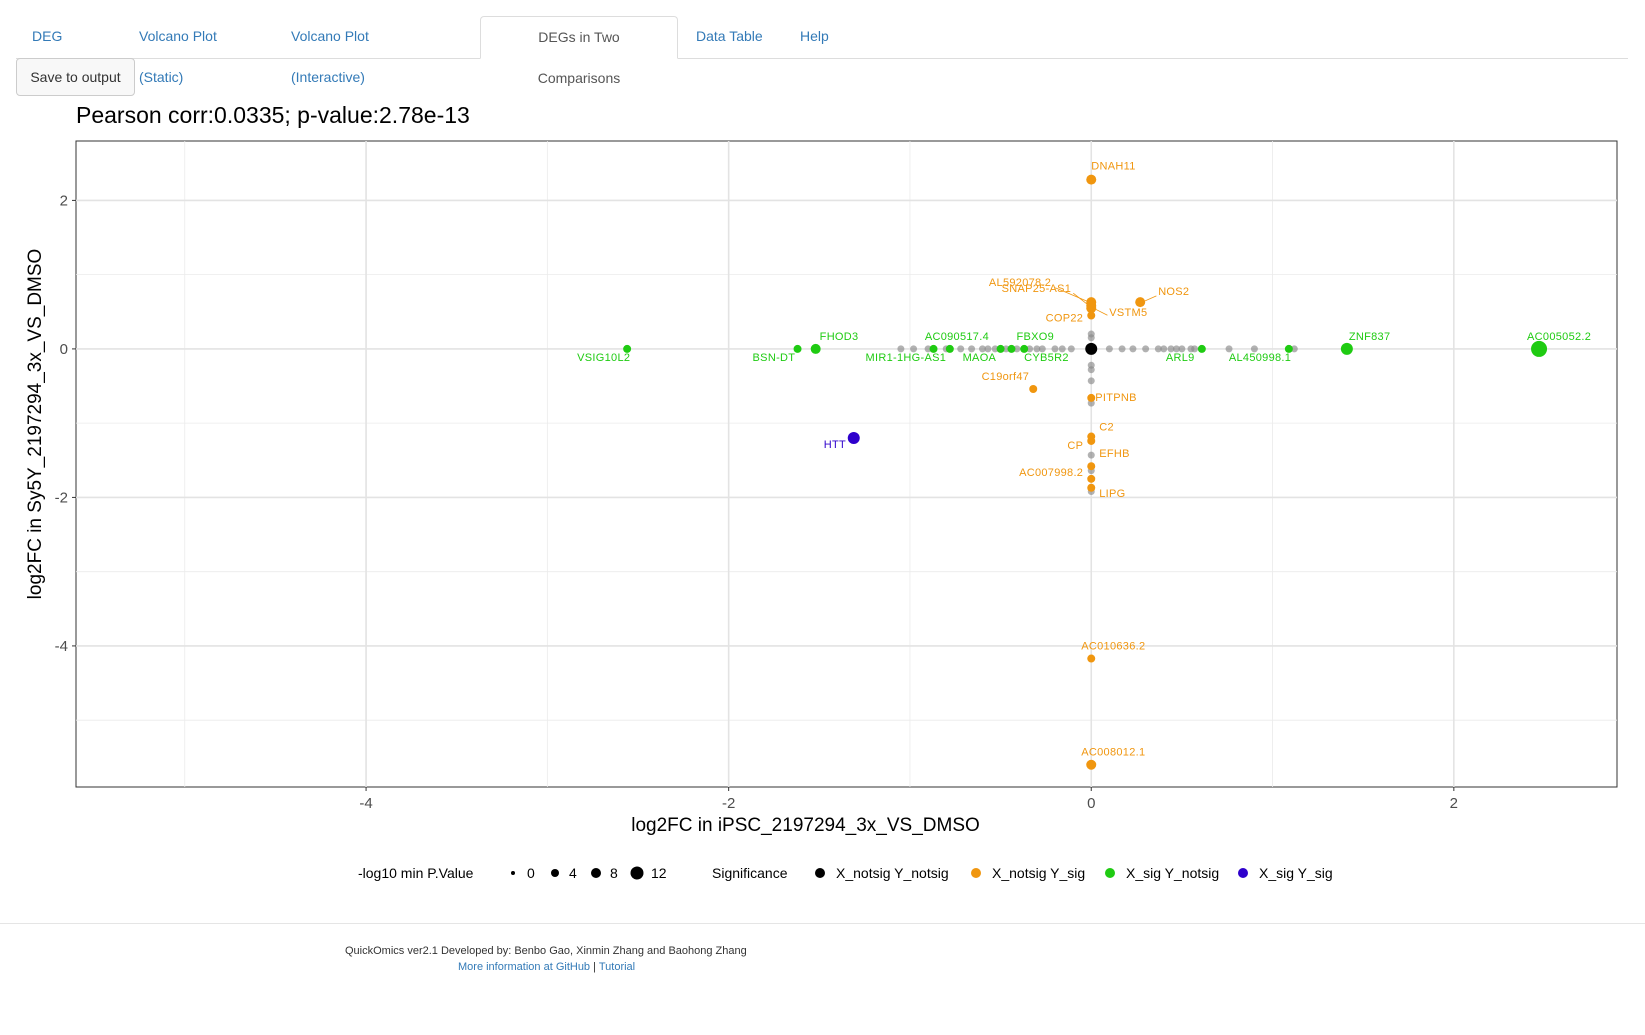 This screenshot has width=1645, height=1035. Describe the element at coordinates (64, 200) in the screenshot. I see `y-tick-label: 2` at that location.